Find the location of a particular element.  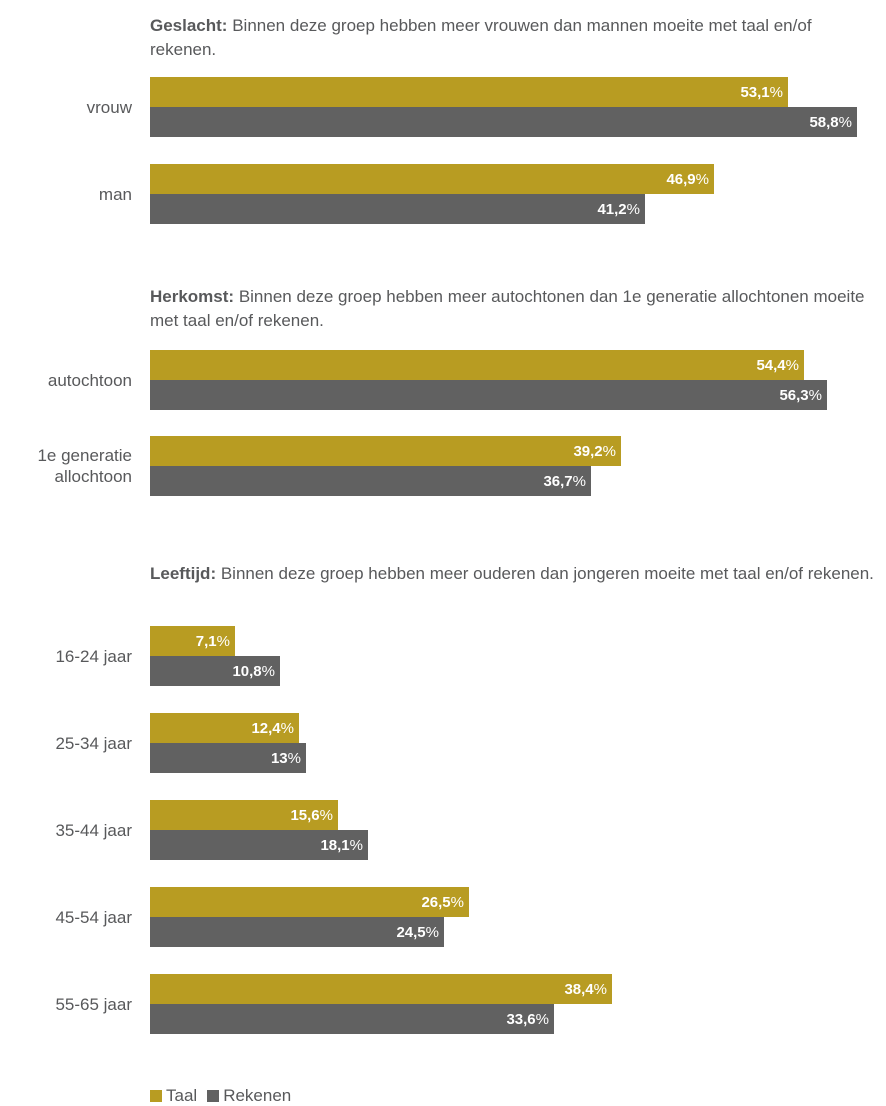

bar-rekenen: 56,3% is located at coordinates (488, 395).